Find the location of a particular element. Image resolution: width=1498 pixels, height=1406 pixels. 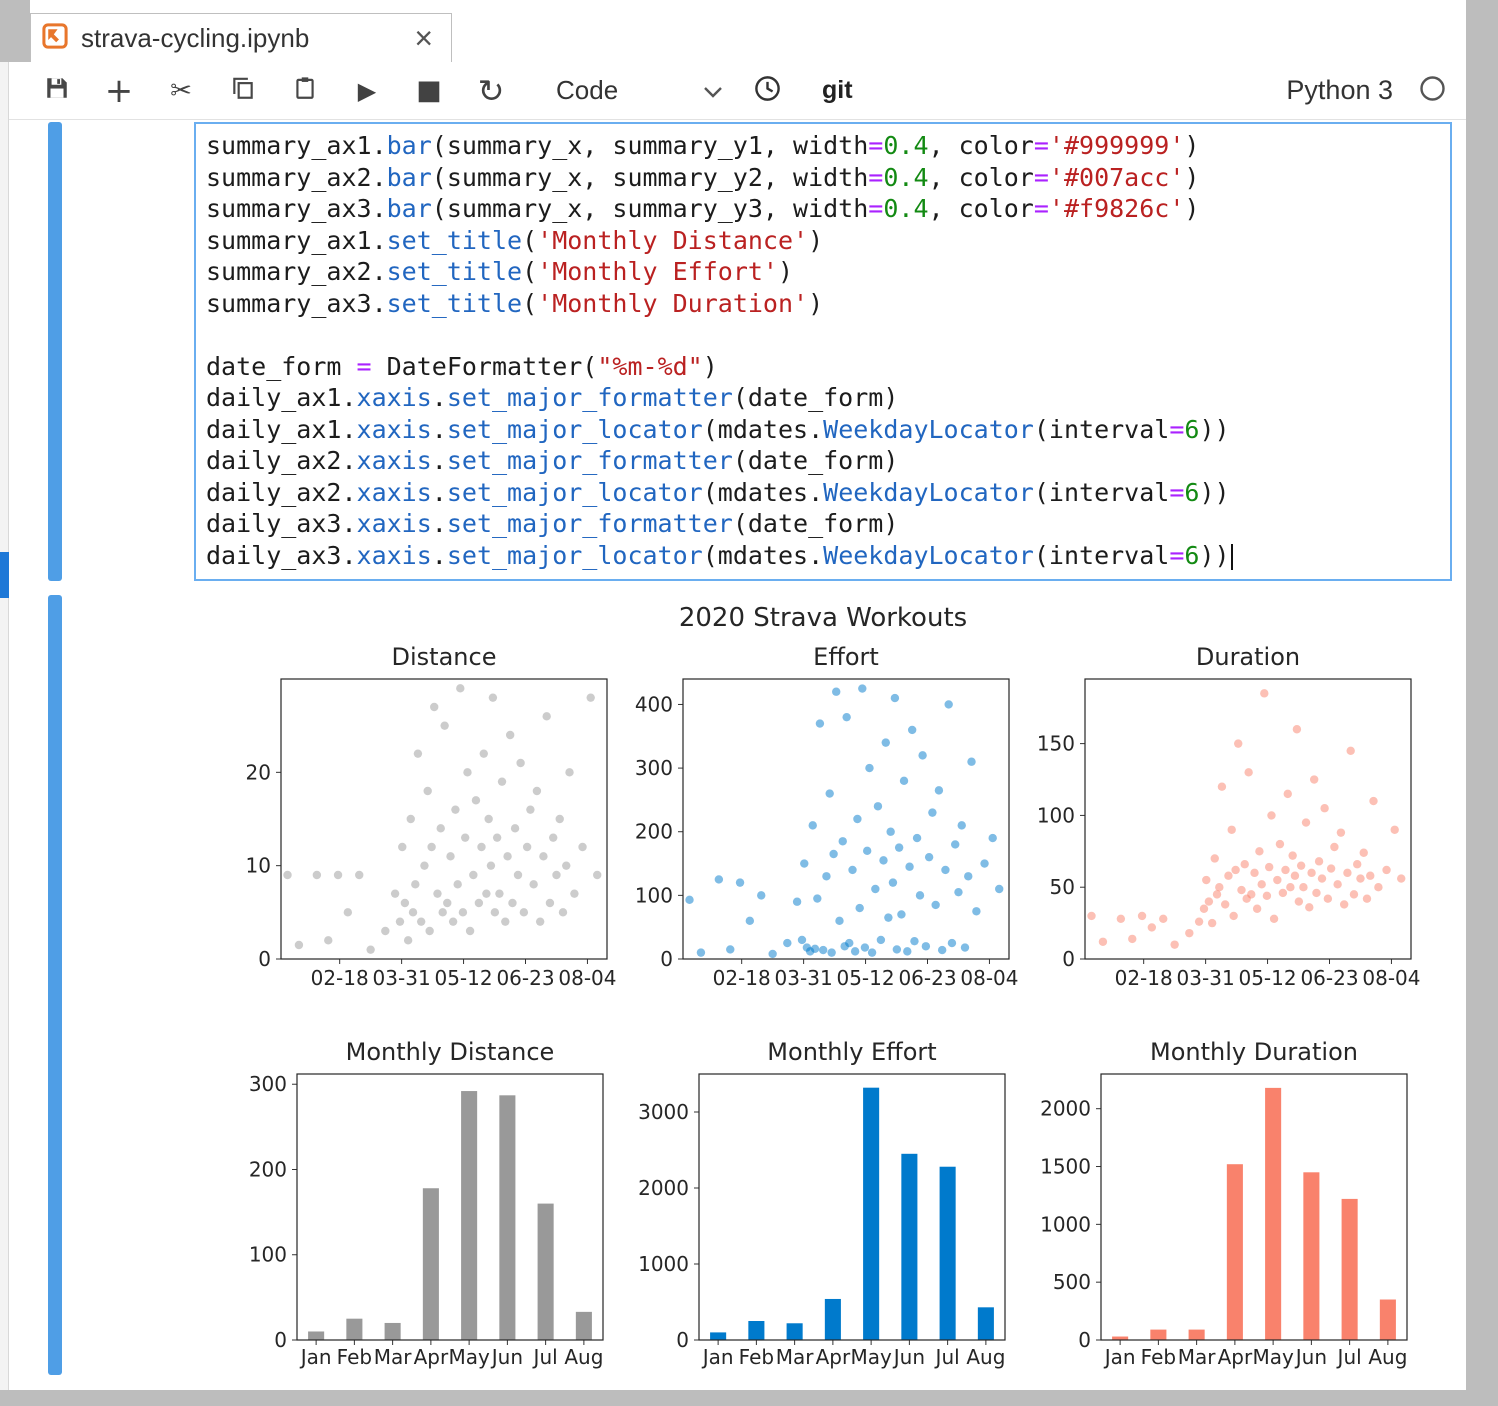

chart-svg-monthly-effort: Jan Feb Mar Apr May Jun Jul Aug 0 1000 2000 3000 is located at coordinates (822, 1221).